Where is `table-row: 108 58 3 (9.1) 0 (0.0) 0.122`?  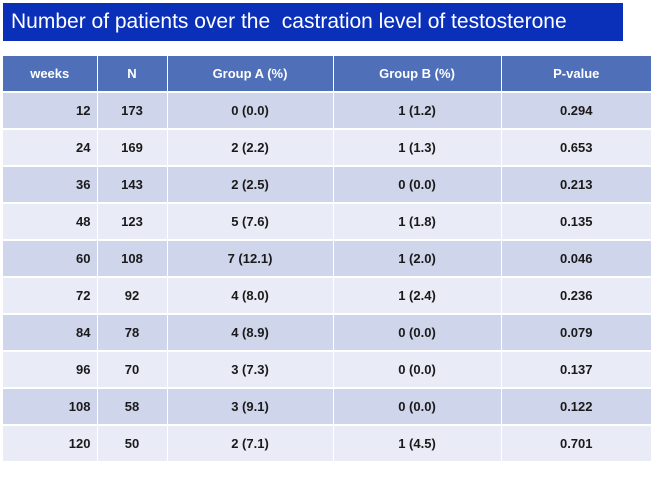
table-row: 108 58 3 (9.1) 0 (0.0) 0.122 is located at coordinates (327, 407).